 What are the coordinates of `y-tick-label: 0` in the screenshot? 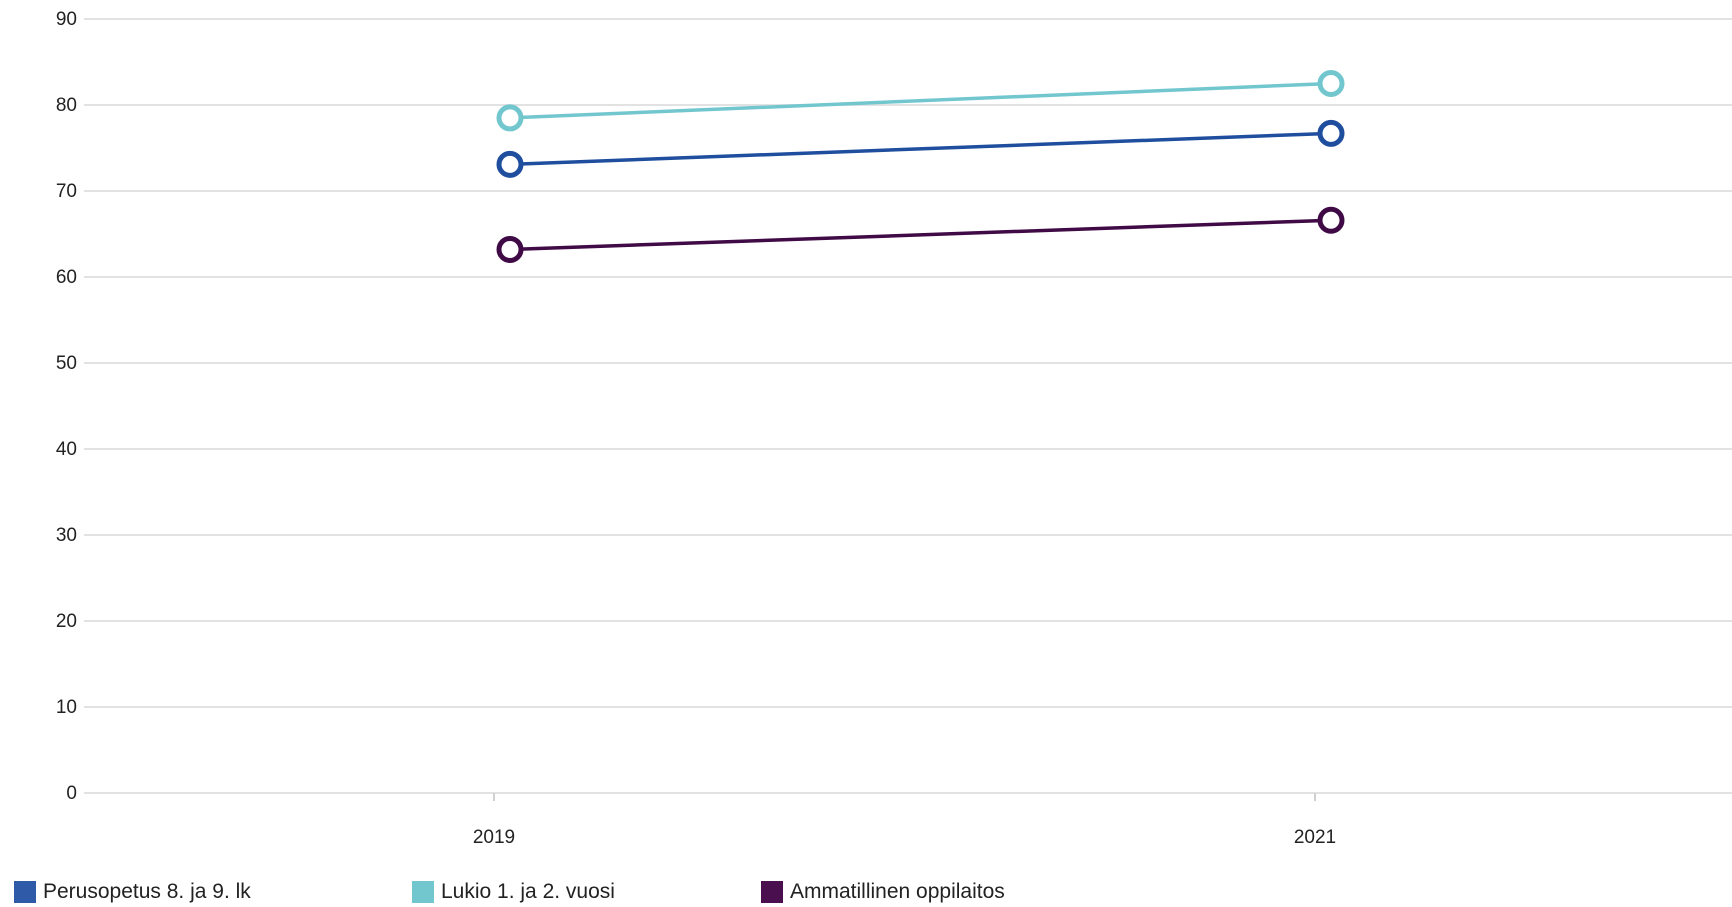 It's located at (71, 793).